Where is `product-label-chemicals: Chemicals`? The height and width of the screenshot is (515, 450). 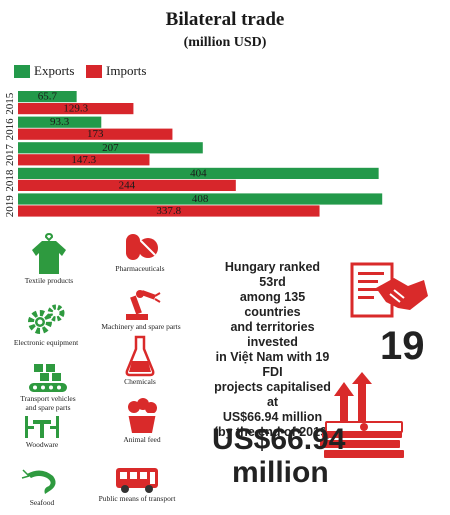 product-label-chemicals: Chemicals is located at coordinates (140, 381).